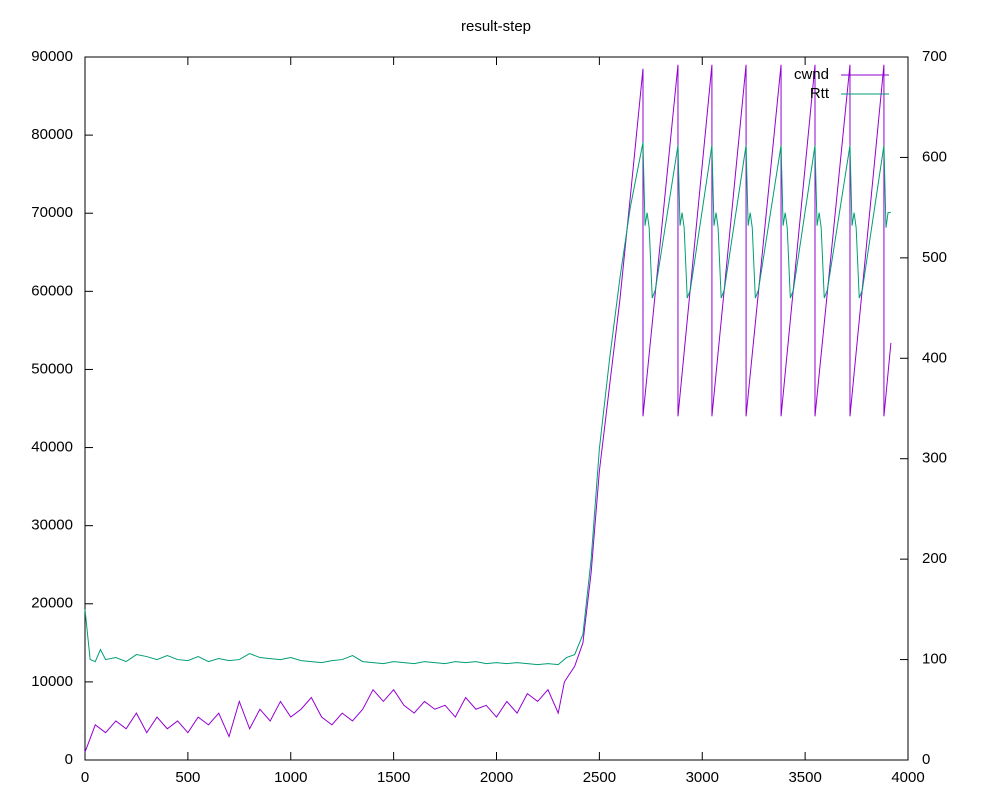  I want to click on y-tick-label: 50000, so click(52, 368).